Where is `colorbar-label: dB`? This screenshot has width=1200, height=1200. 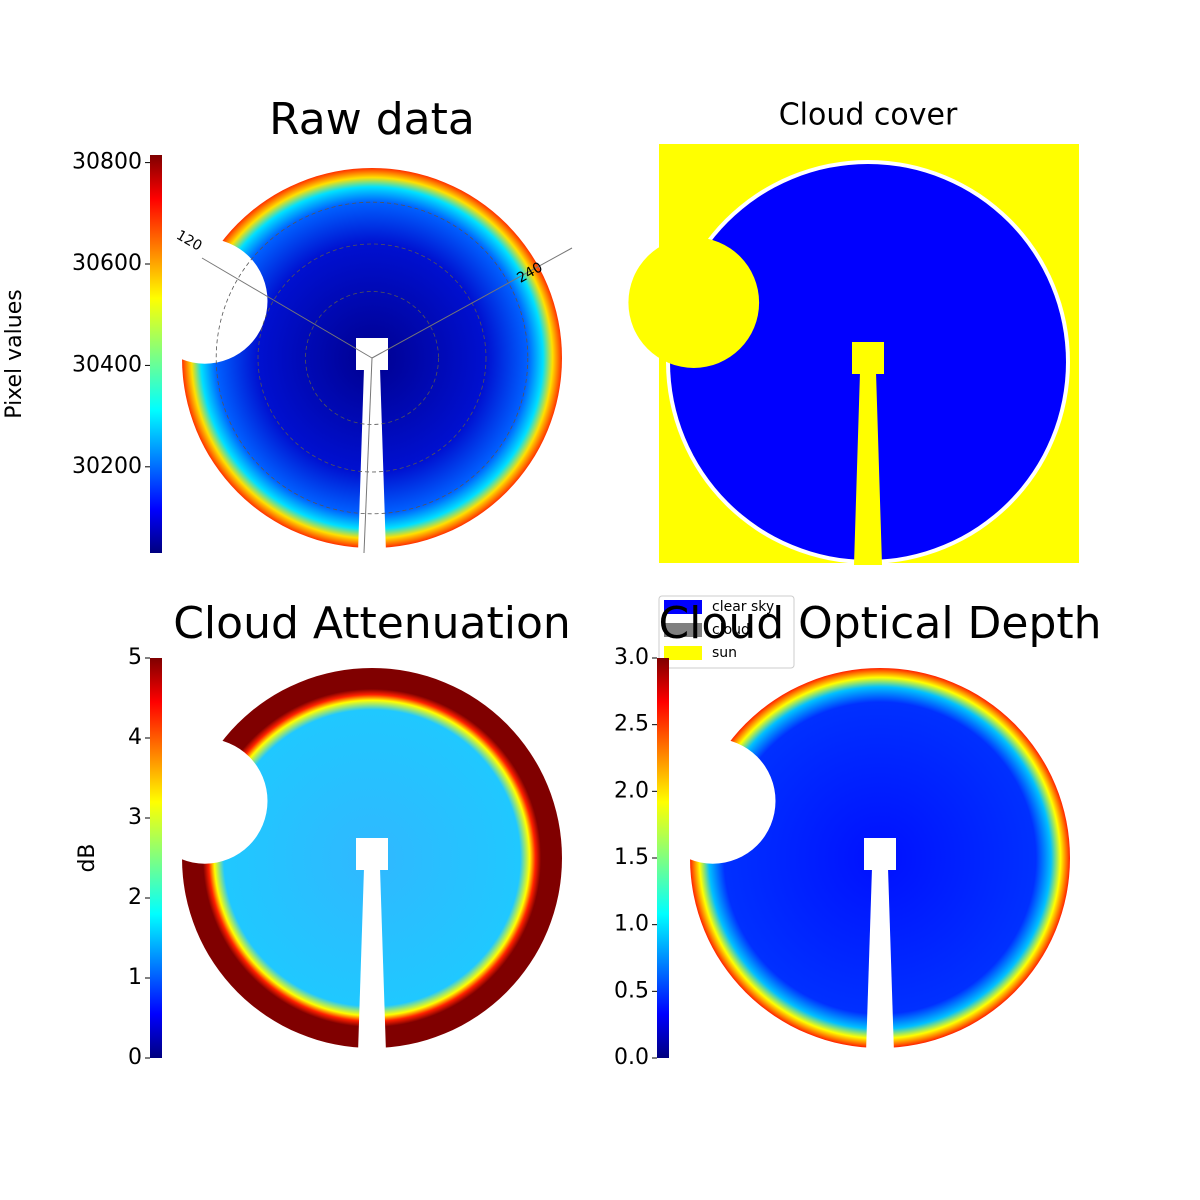 colorbar-label: dB is located at coordinates (87, 857).